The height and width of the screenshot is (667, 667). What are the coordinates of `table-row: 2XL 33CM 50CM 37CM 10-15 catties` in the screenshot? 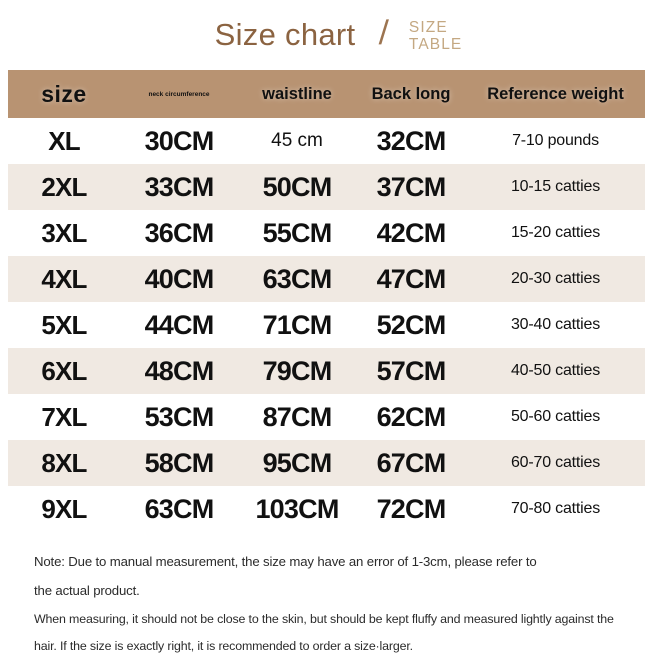 It's located at (326, 187).